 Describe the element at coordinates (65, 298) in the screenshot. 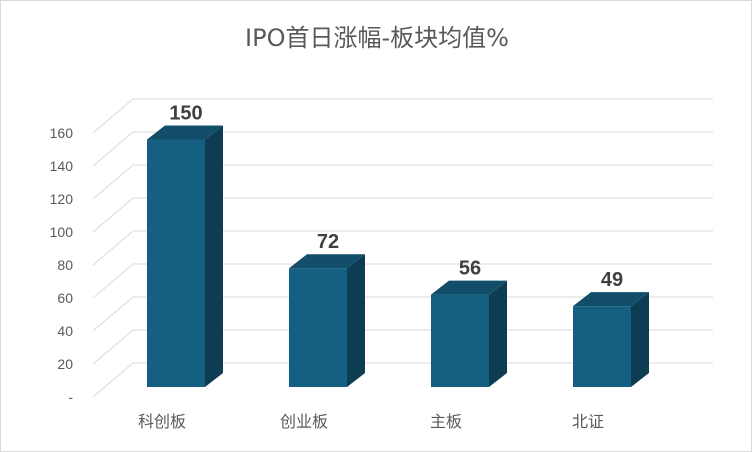

I see `y-tick-label: 60` at that location.